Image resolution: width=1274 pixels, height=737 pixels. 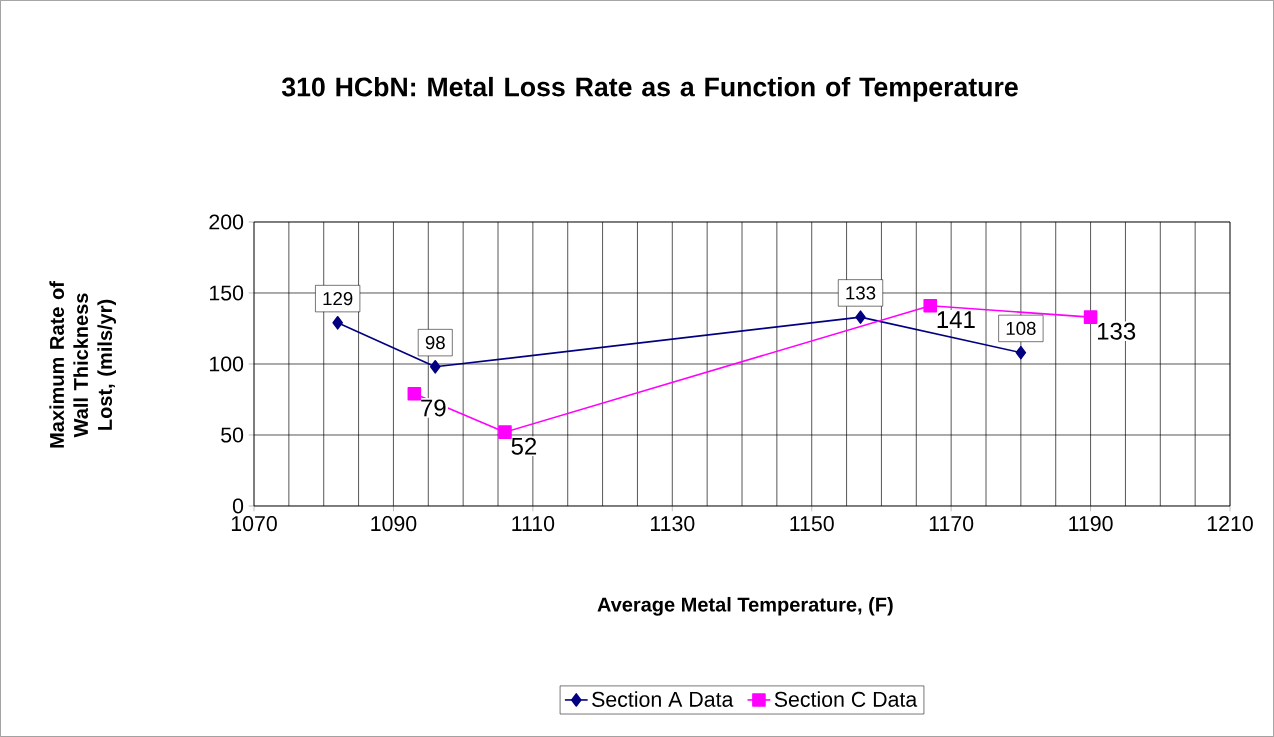 What do you see at coordinates (533, 524) in the screenshot?
I see `x-tick-label: 1110` at bounding box center [533, 524].